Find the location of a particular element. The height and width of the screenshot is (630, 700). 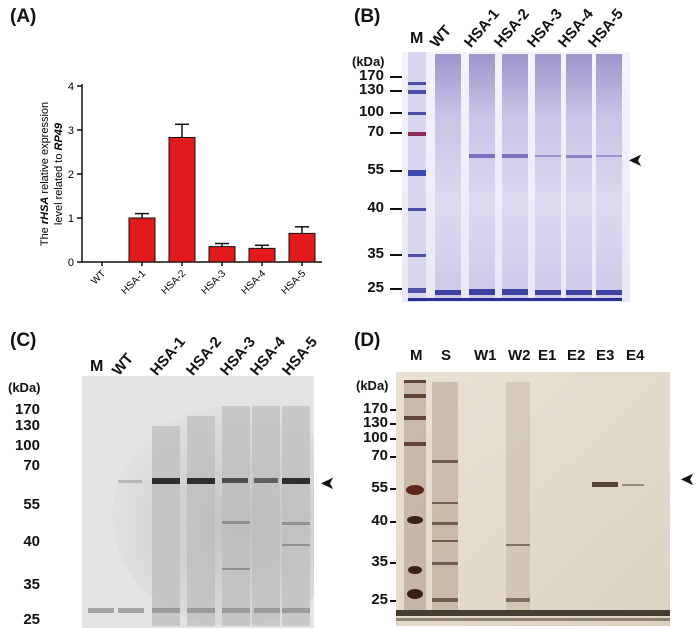

gel-b-mw-label: 70 is located at coordinates (375, 131).